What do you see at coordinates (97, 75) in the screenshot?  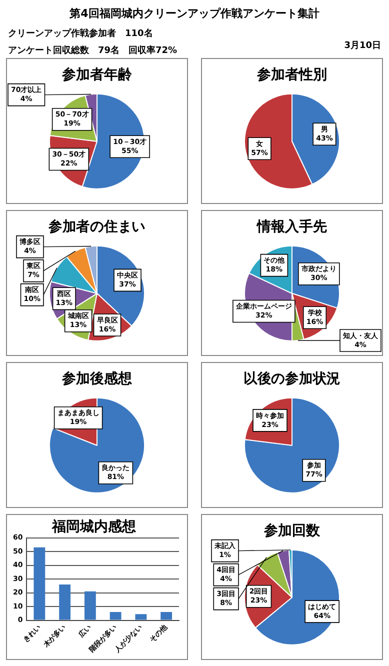 I see `chart-title: 参加者年齢` at bounding box center [97, 75].